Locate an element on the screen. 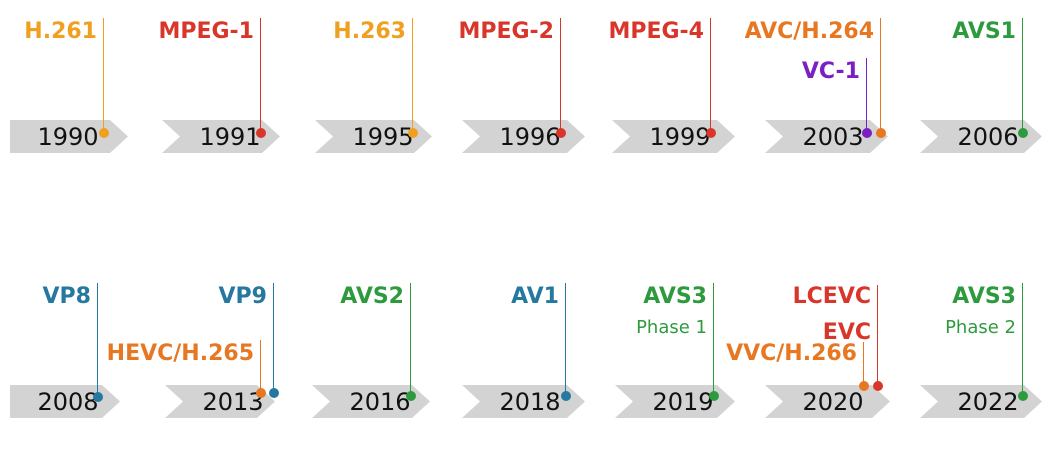  codec-name: H.263 is located at coordinates (369, 31).